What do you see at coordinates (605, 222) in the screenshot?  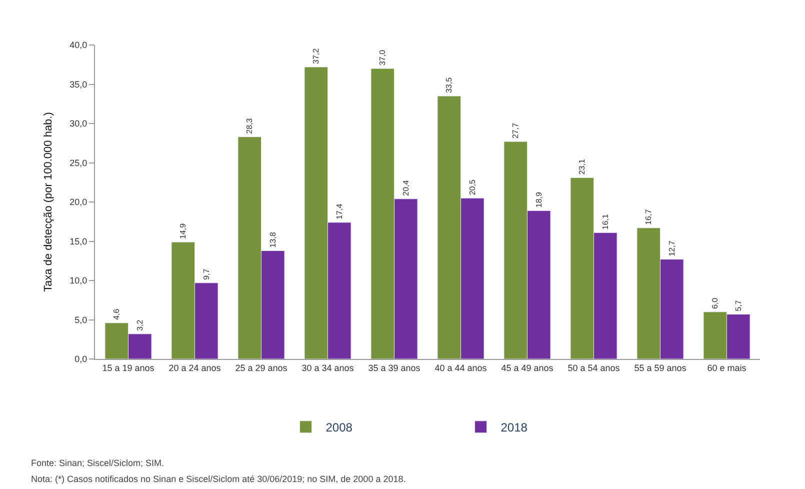 I see `data-label: 16,1` at bounding box center [605, 222].